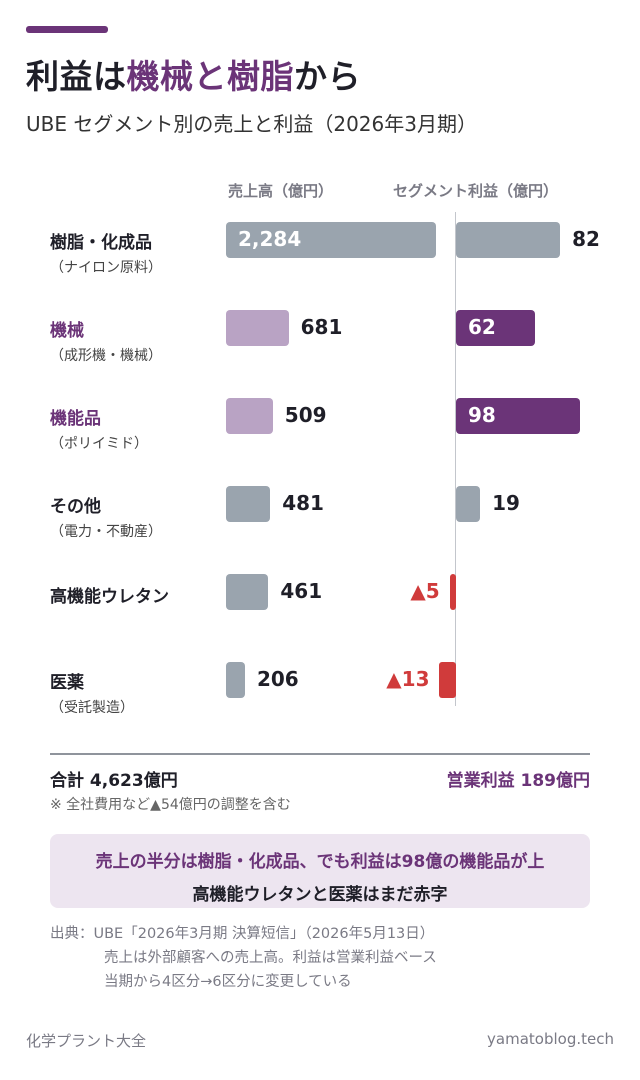  I want to click on sales-value-label: 681, so click(321, 327).